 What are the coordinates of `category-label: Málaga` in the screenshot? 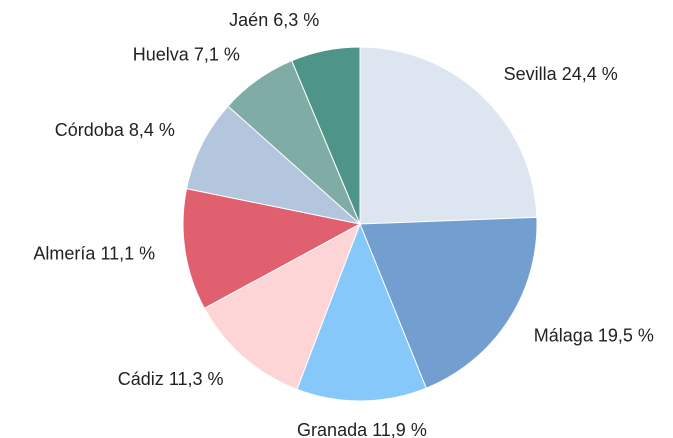 It's located at (564, 335).